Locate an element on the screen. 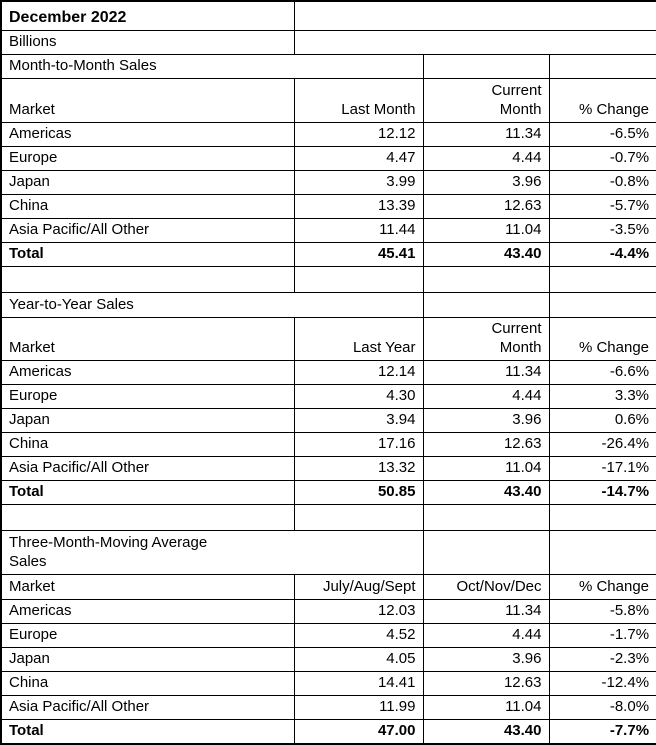 The image size is (656, 745). section-title: Month-to-Month Sales is located at coordinates (212, 66).